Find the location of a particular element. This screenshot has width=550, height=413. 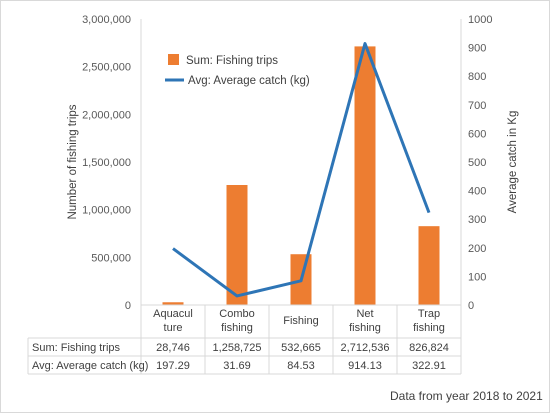

right-tick-label: 200 is located at coordinates (477, 249).